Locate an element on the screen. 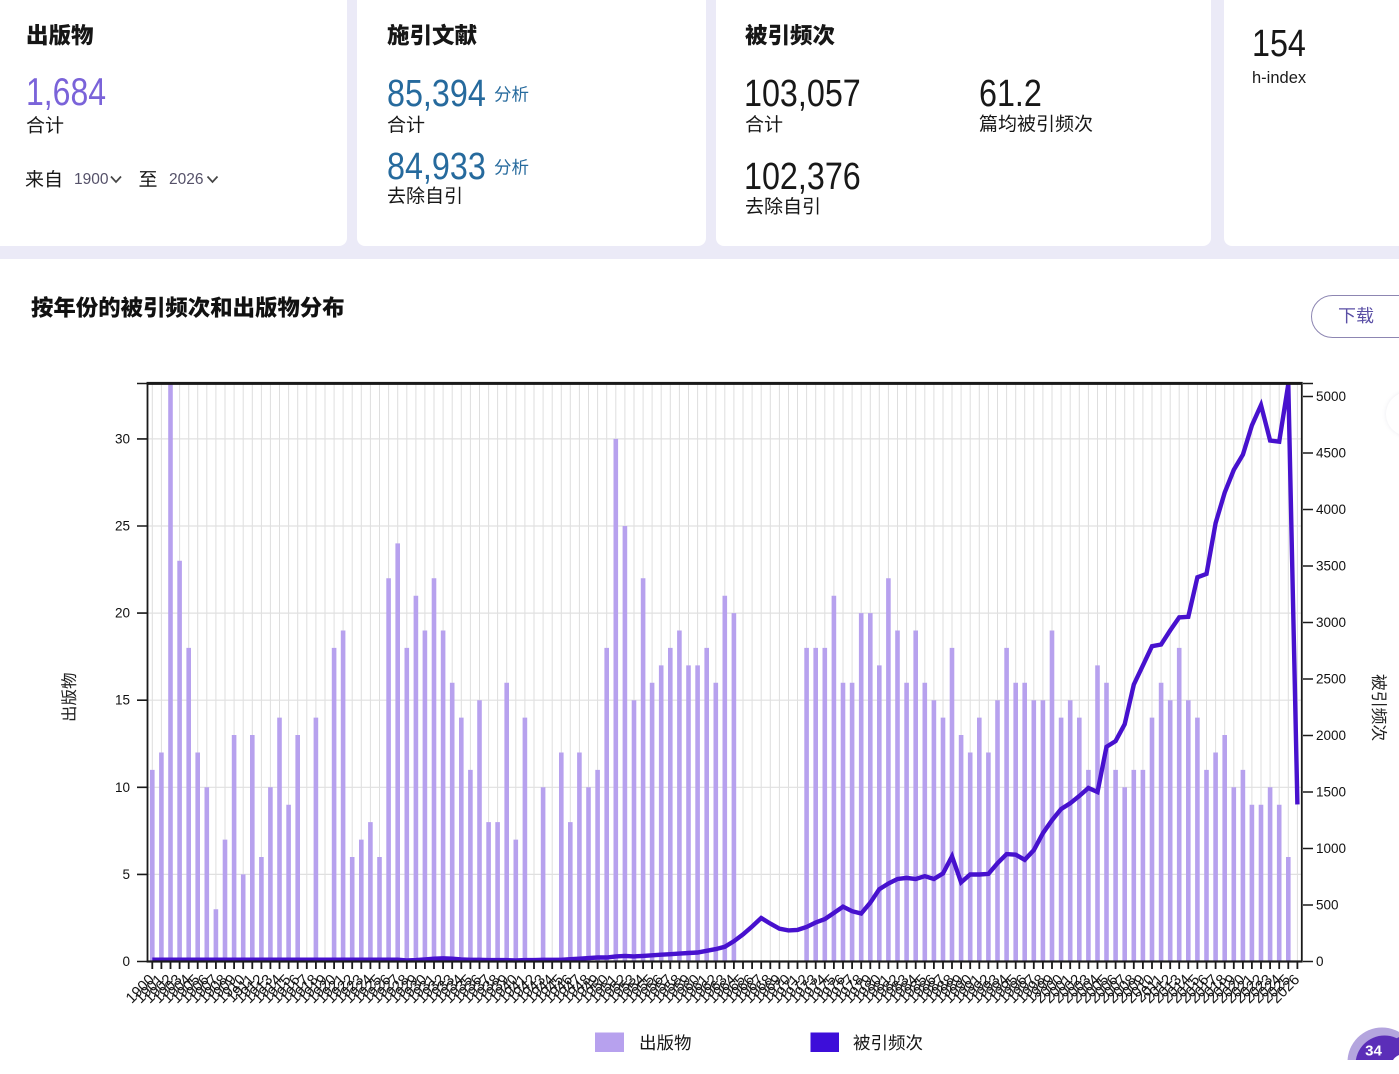 This screenshot has width=1399, height=1074. svg-text: 25 is located at coordinates (122, 526).